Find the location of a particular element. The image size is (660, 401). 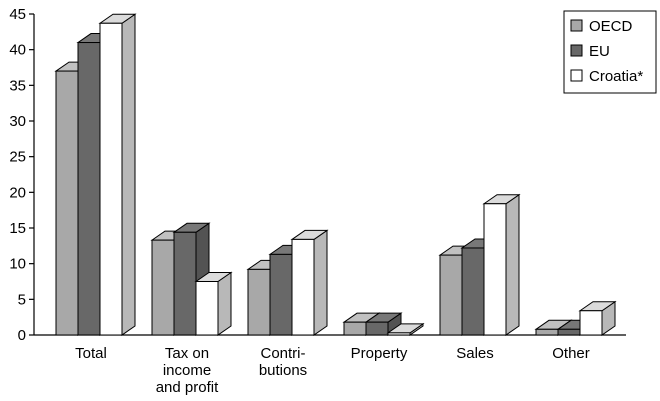

y-tick-label: 10 is located at coordinates (17, 264).